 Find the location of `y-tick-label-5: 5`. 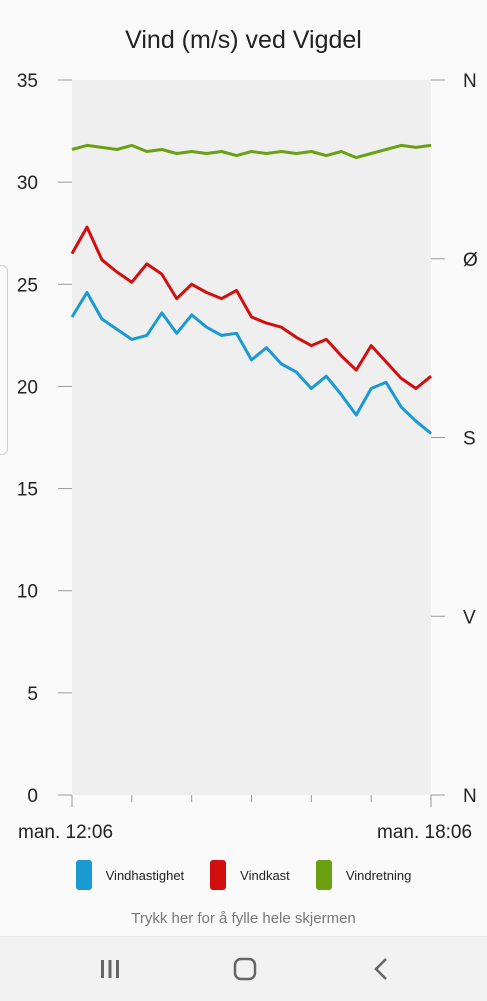

y-tick-label-5: 5 is located at coordinates (32, 694).